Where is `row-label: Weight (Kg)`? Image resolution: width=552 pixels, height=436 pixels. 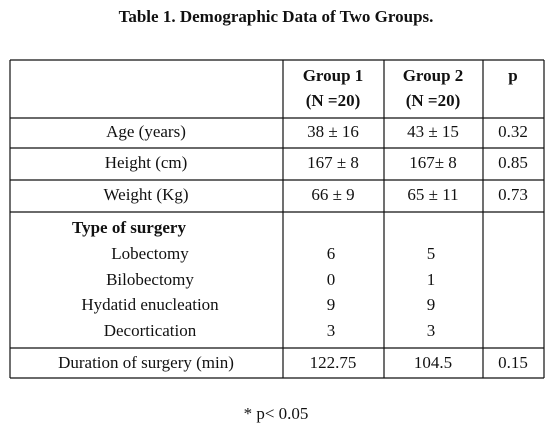 row-label: Weight (Kg) is located at coordinates (145, 194).